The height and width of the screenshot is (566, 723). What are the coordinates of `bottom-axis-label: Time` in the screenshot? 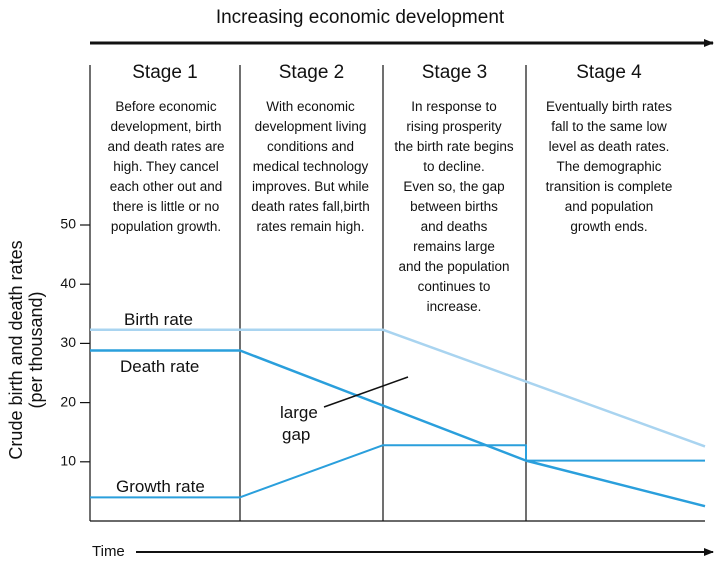 It's located at (108, 551).